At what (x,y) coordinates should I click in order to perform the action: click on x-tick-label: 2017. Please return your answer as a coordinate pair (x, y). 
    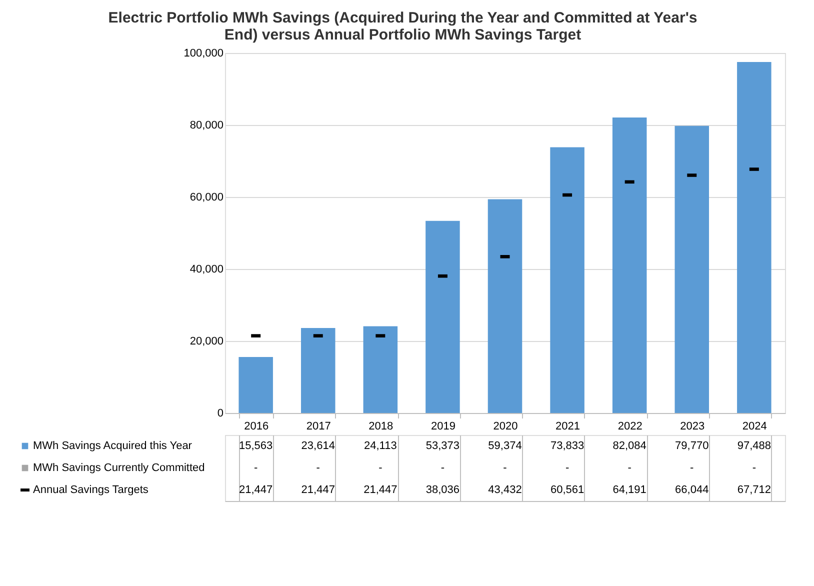
    Looking at the image, I should click on (318, 426).